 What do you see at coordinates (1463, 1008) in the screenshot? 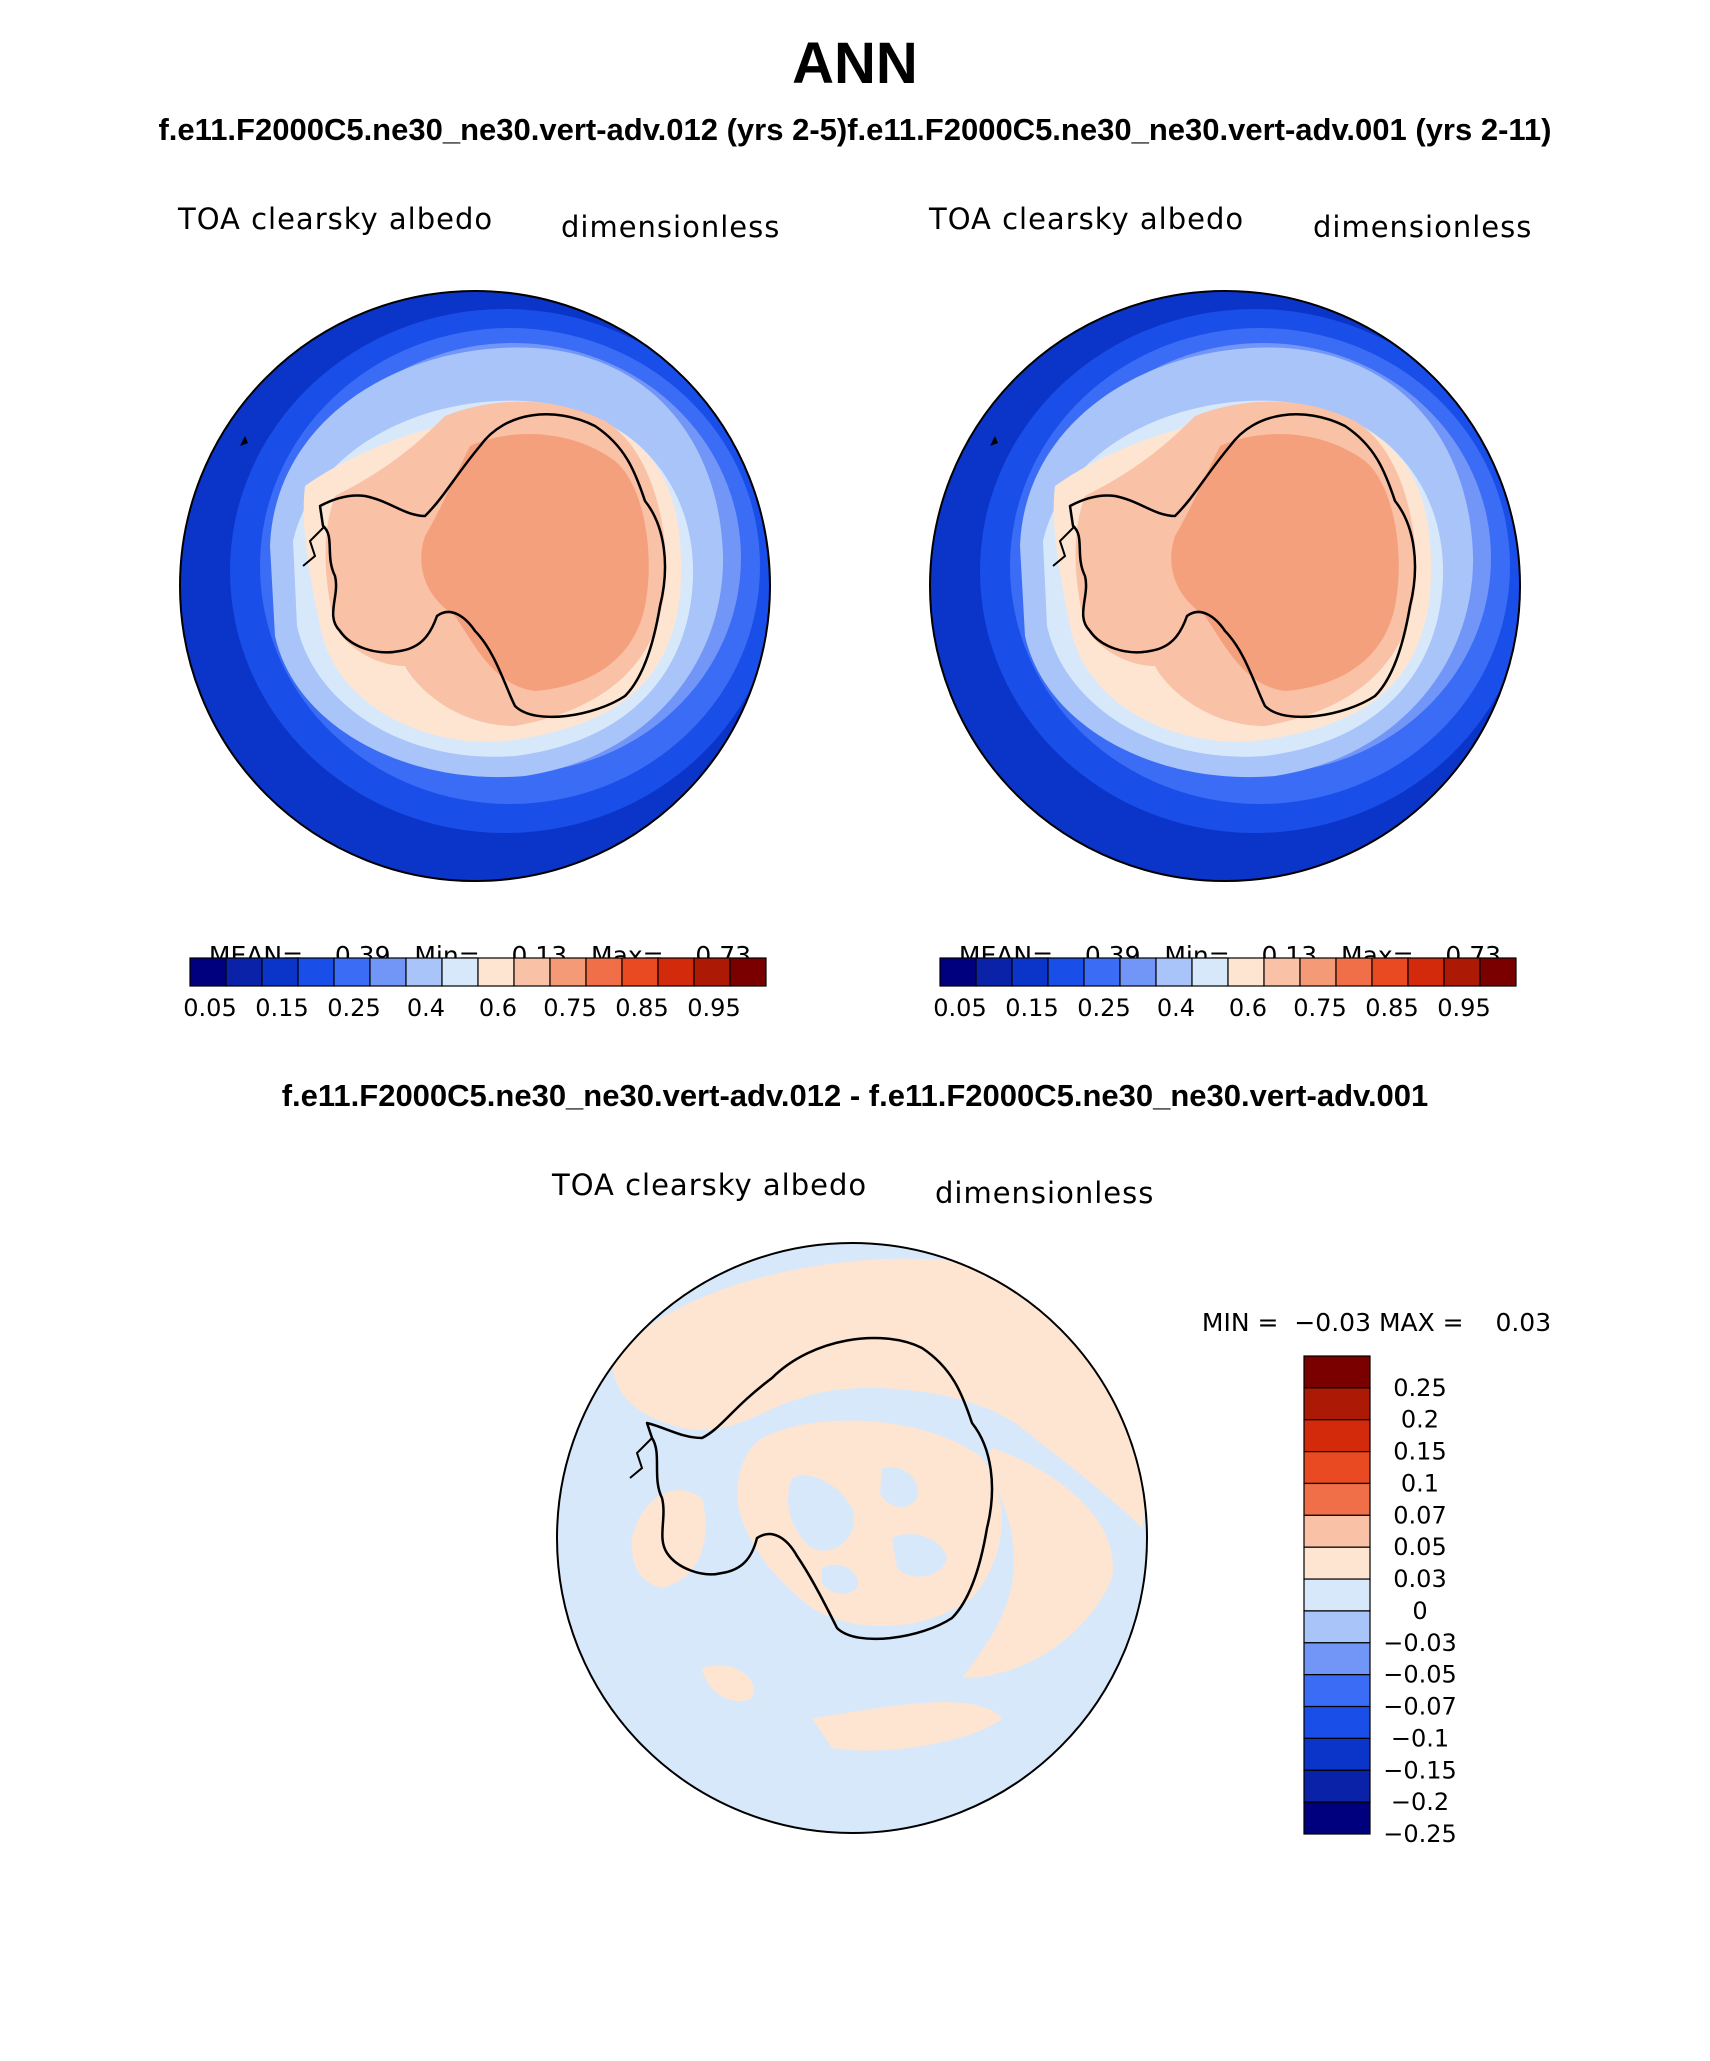
I see `panel2-colorbar-tick-label: 0.95` at bounding box center [1463, 1008].